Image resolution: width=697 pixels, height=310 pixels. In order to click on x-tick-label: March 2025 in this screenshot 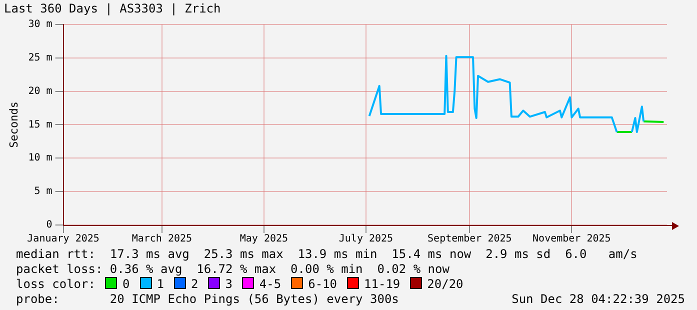, I will do `click(162, 239)`.